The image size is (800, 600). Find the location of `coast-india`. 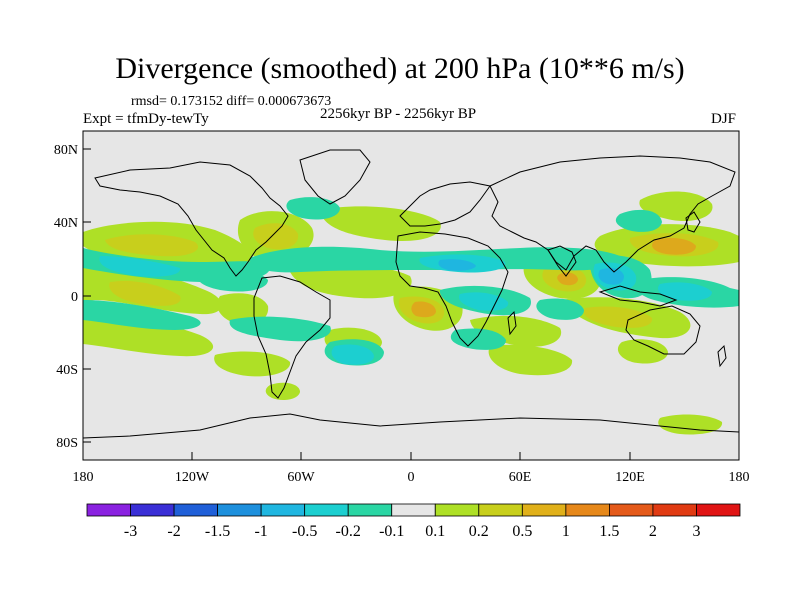

coast-india is located at coordinates (562, 261).